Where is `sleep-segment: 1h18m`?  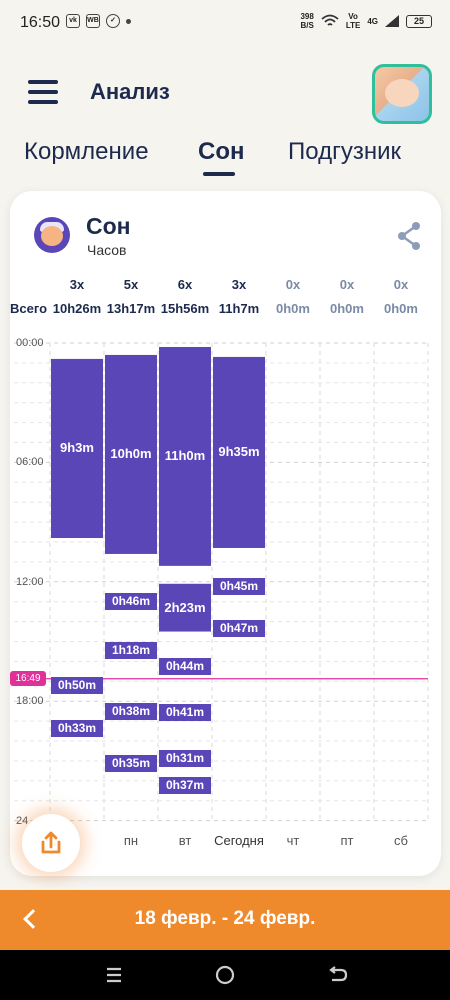 sleep-segment: 1h18m is located at coordinates (131, 651).